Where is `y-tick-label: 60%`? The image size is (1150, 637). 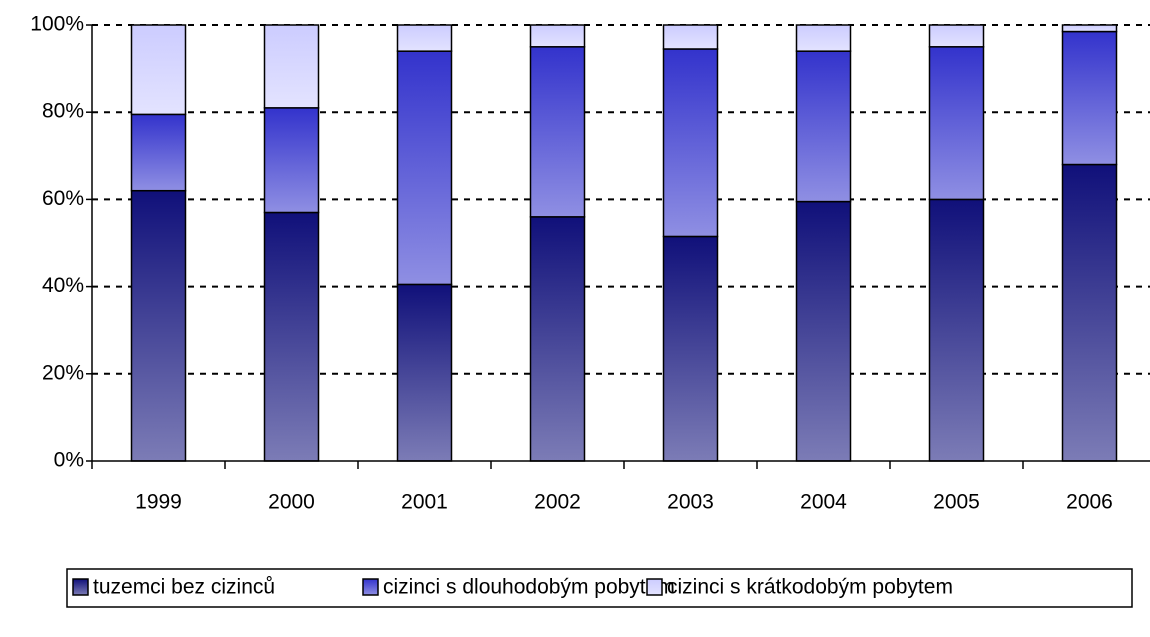 y-tick-label: 60% is located at coordinates (63, 198).